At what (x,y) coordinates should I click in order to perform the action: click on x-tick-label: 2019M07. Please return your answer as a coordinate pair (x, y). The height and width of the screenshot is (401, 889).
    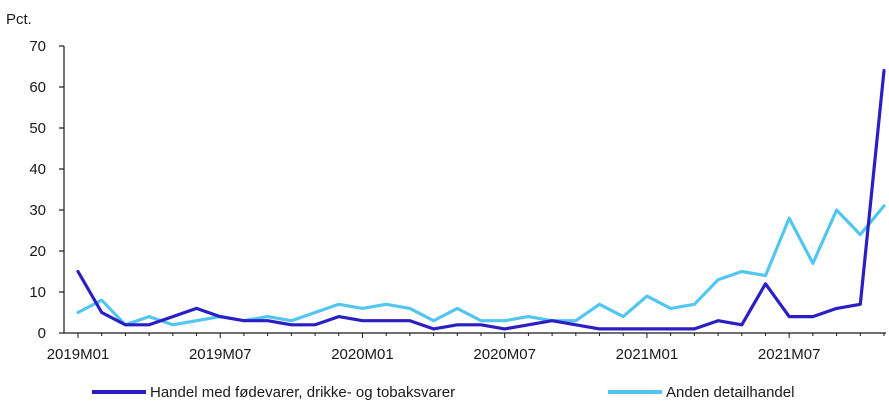
    Looking at the image, I should click on (220, 354).